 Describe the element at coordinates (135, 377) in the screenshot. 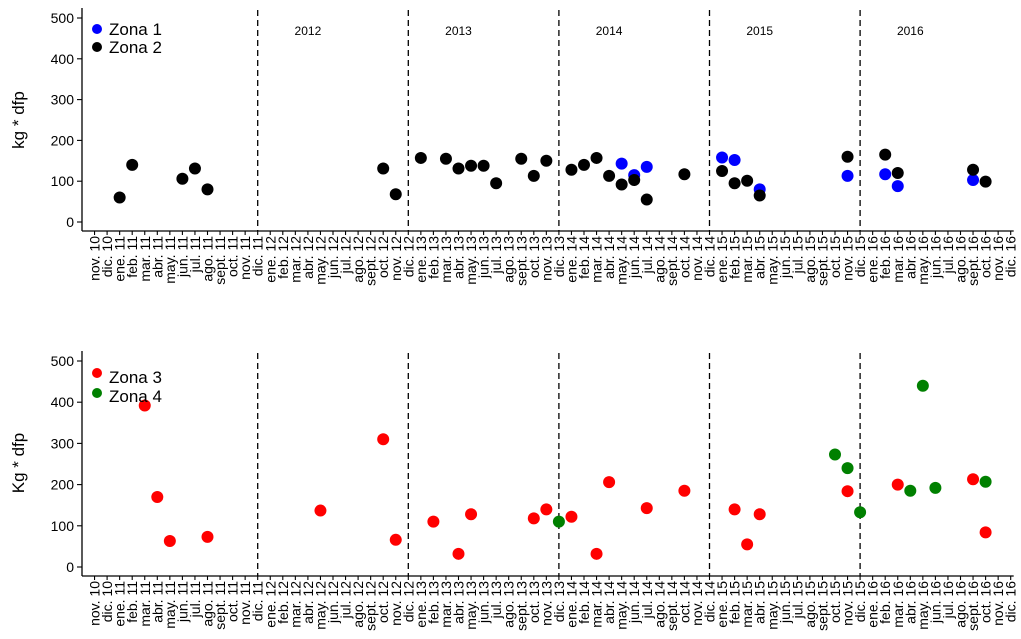

I see `legend-label-zona-3: Zona 3` at that location.